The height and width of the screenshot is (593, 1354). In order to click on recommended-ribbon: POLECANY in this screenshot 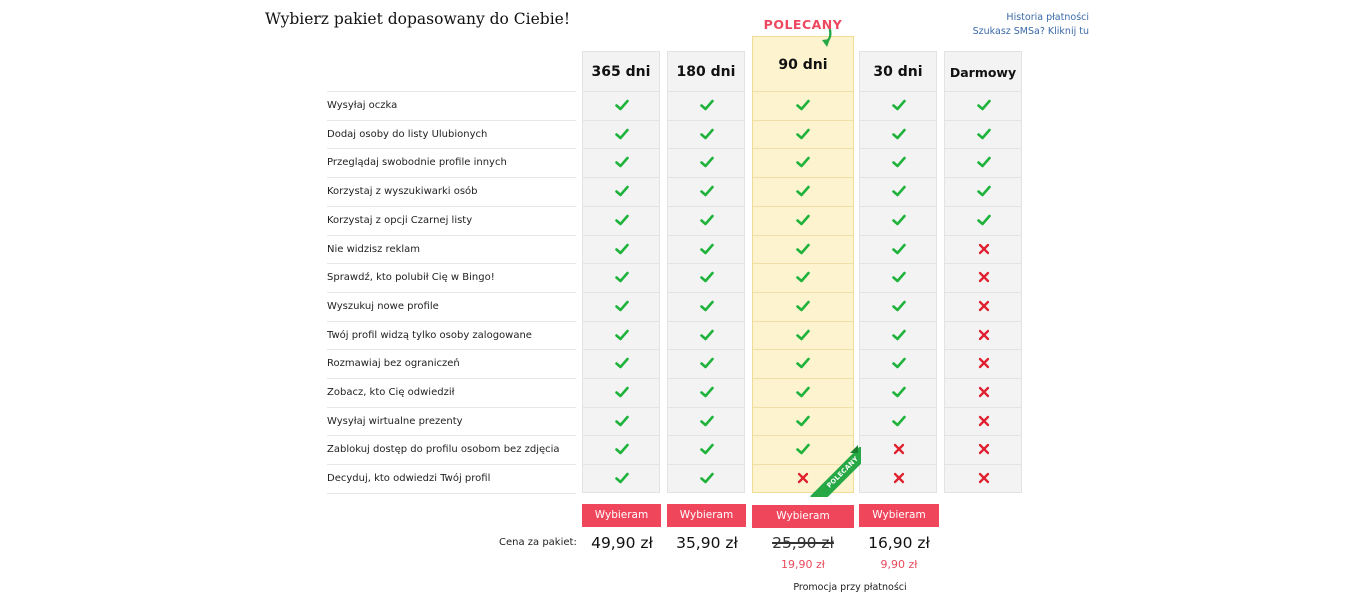, I will do `click(833, 472)`.